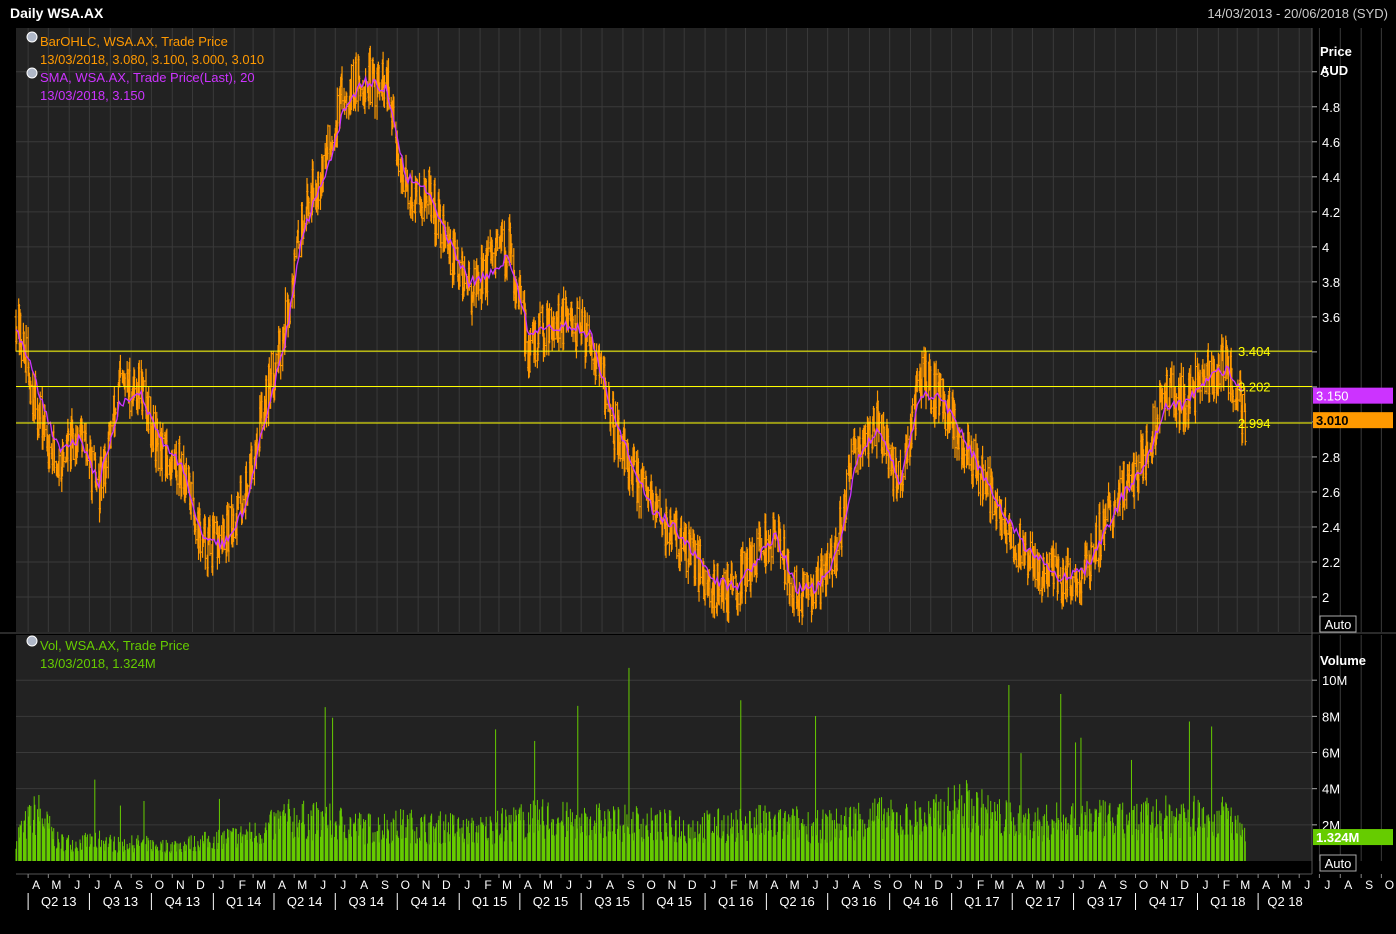 The image size is (1396, 934). I want to click on chart-title: Daily WSA.AX, so click(57, 13).